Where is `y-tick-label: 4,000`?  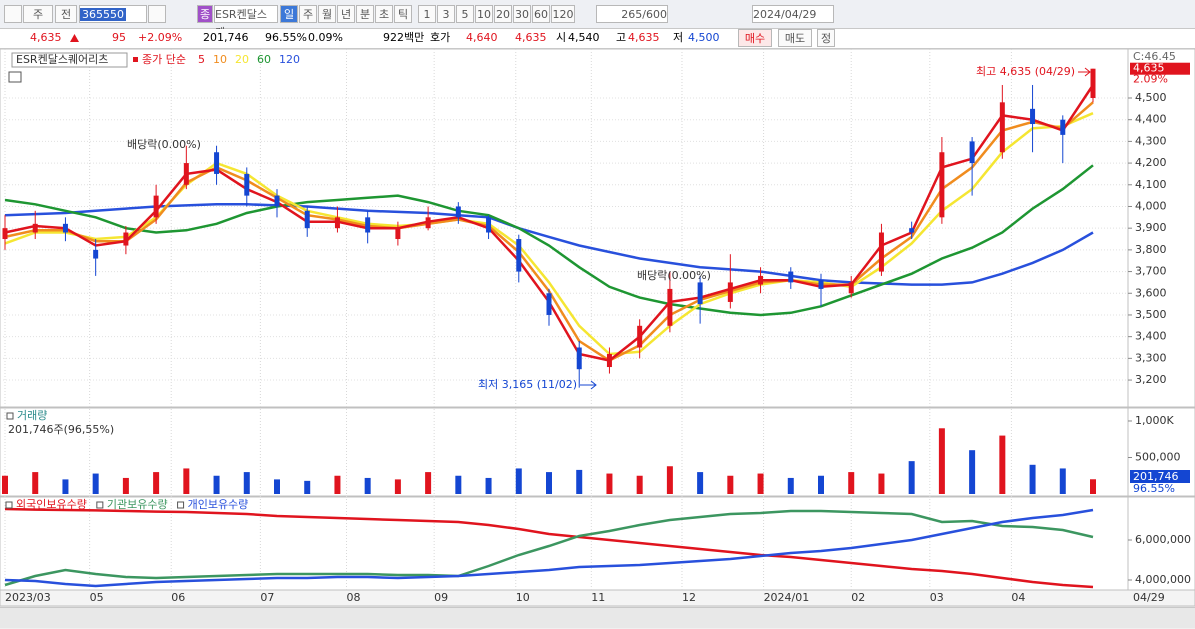
y-tick-label: 4,000 is located at coordinates (1151, 205).